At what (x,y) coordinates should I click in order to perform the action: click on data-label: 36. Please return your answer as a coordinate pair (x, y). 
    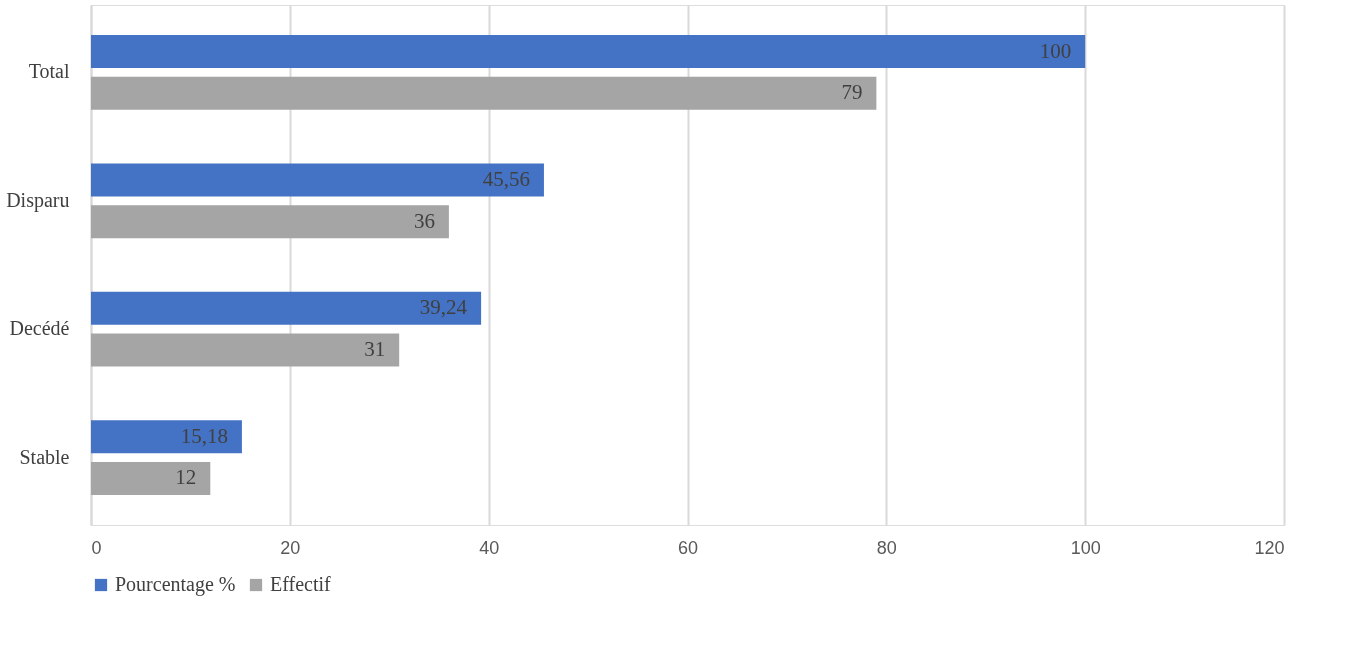
    Looking at the image, I should click on (424, 220).